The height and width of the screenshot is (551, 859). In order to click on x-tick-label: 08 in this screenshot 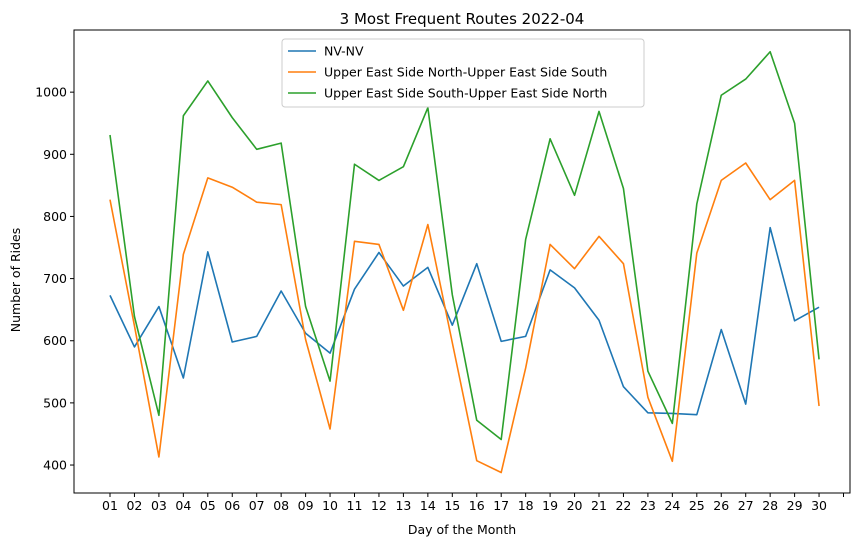, I will do `click(281, 505)`.